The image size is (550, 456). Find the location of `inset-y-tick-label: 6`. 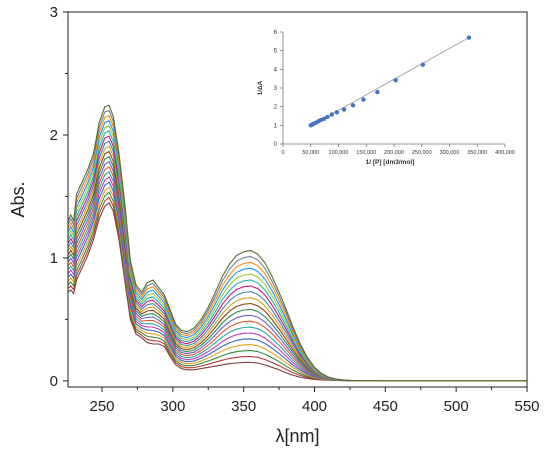

inset-y-tick-label: 6 is located at coordinates (276, 33).